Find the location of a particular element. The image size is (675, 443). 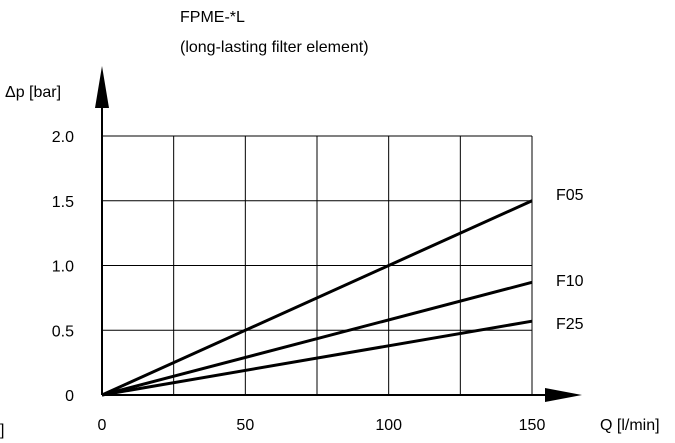

cropped-left-text: ] is located at coordinates (2, 430).